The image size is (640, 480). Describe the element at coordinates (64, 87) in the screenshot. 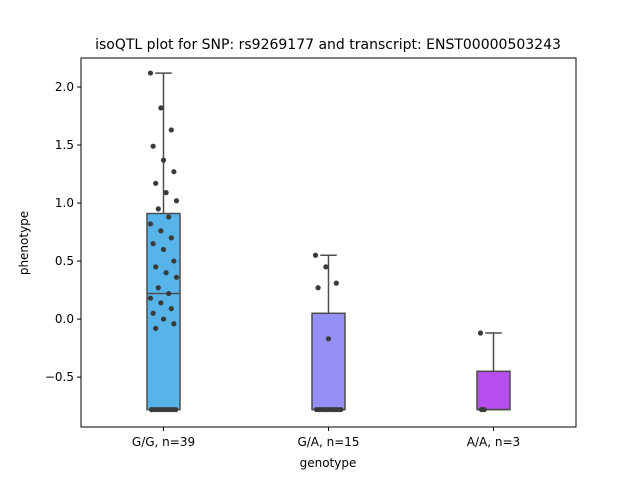

I see `y-tick-label: 2.0` at that location.